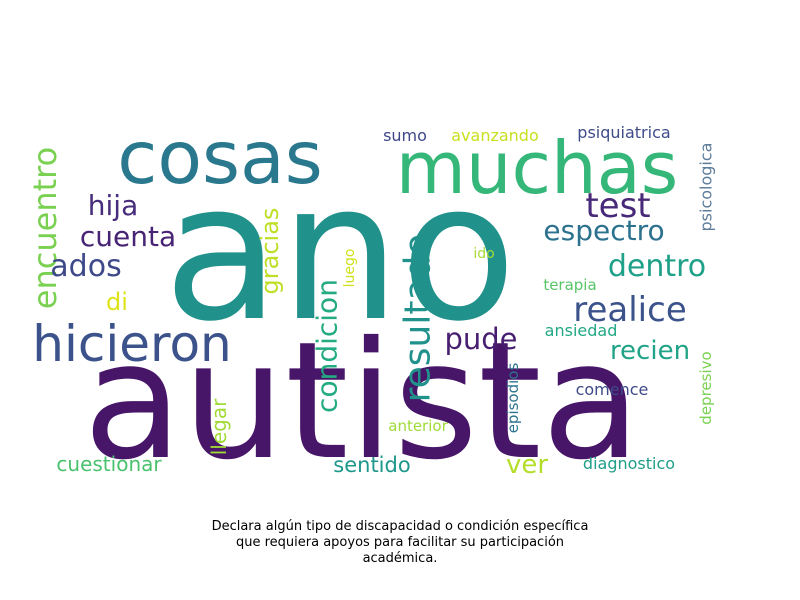 The image size is (800, 600). What do you see at coordinates (706, 387) in the screenshot?
I see `word-depresivo: depresivo` at bounding box center [706, 387].